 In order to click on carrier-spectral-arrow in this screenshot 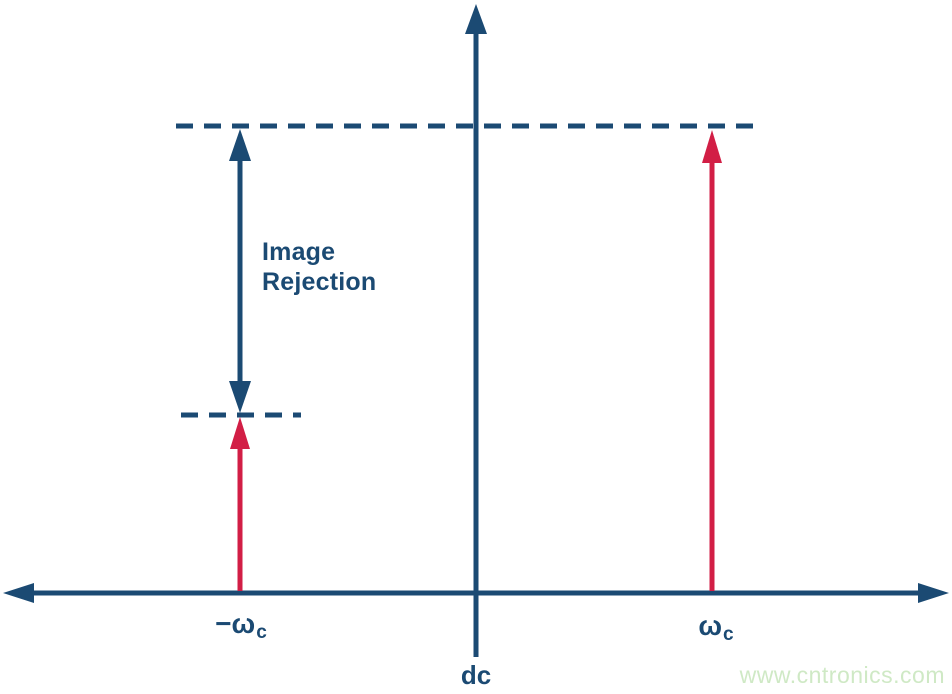, I will do `click(712, 360)`.